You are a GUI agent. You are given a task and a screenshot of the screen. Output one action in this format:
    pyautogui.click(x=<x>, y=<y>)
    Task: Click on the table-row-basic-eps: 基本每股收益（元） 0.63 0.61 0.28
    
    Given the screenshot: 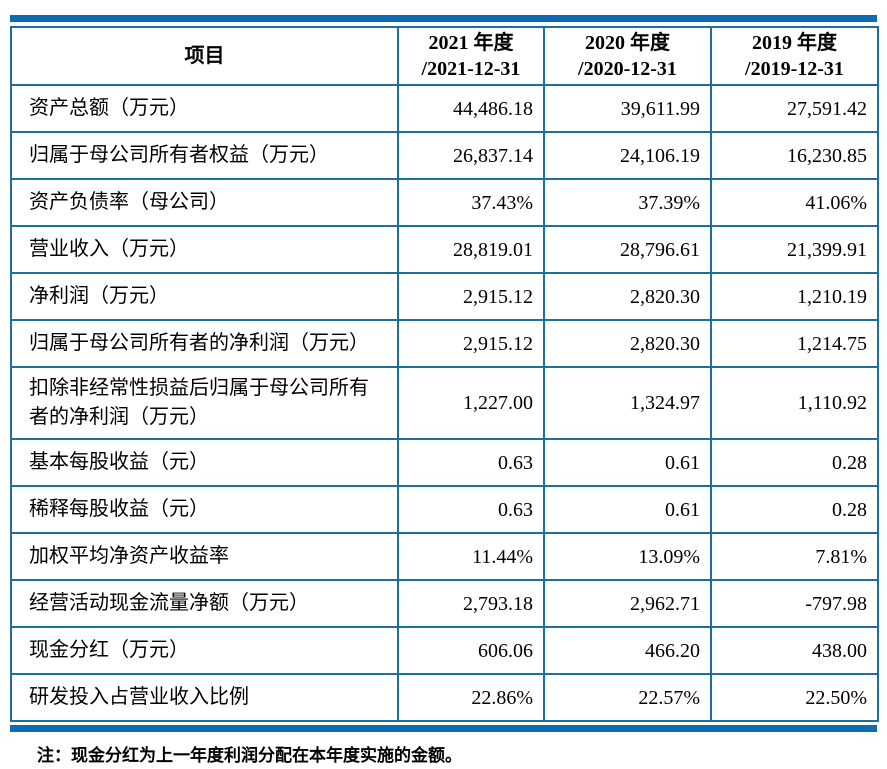 What is the action you would take?
    pyautogui.click(x=444, y=462)
    